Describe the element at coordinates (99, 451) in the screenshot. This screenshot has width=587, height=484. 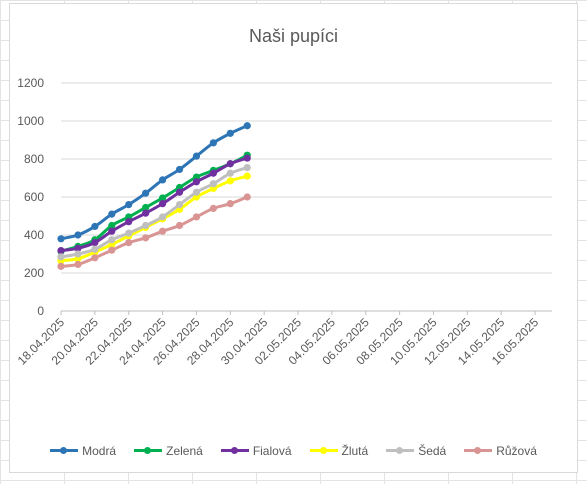
I see `legend-label: Modrá` at that location.